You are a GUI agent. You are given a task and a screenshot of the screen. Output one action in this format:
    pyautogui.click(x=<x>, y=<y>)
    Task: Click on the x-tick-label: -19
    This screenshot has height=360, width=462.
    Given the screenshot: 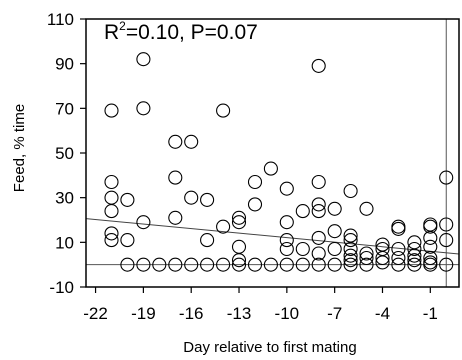 What is the action you would take?
    pyautogui.click(x=143, y=313)
    